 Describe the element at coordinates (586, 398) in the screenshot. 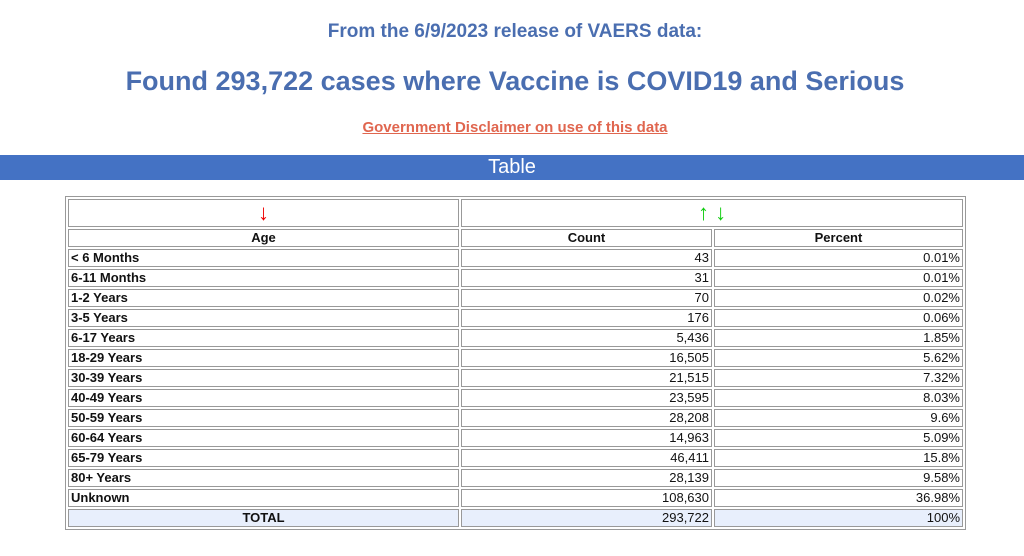

I see `count-cell: 23,595` at that location.